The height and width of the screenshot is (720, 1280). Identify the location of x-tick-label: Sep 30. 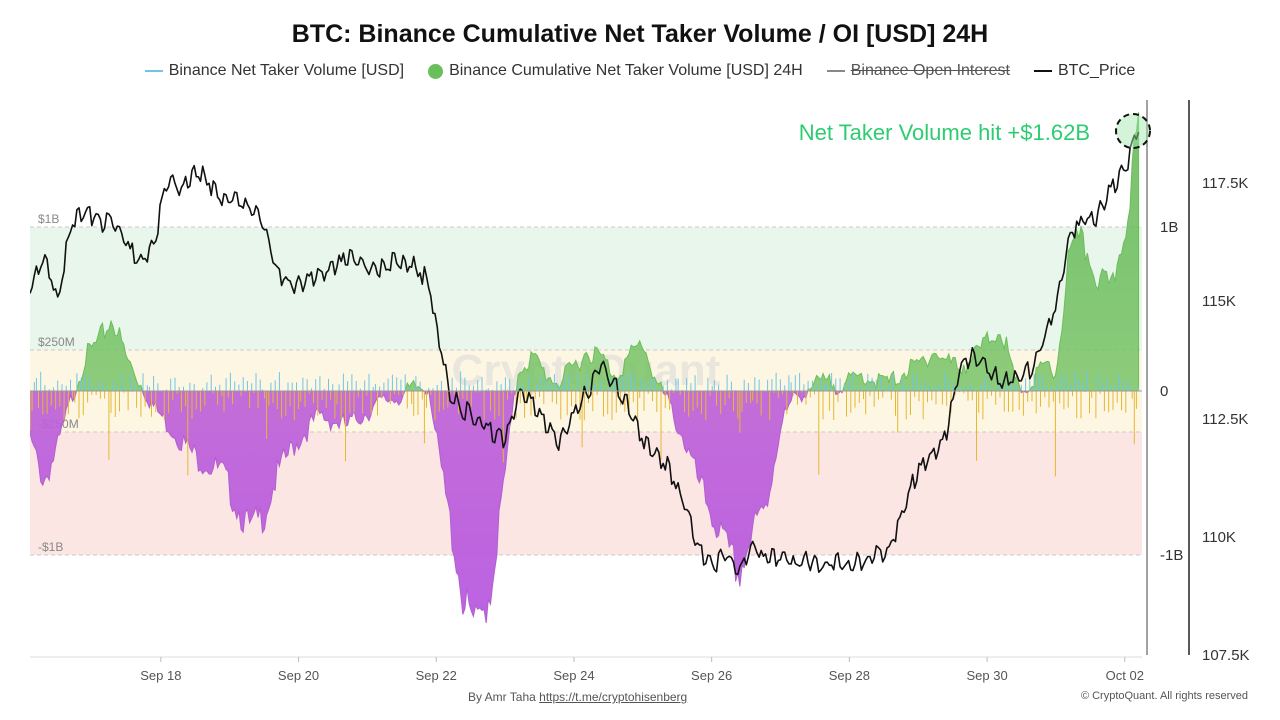
(986, 675).